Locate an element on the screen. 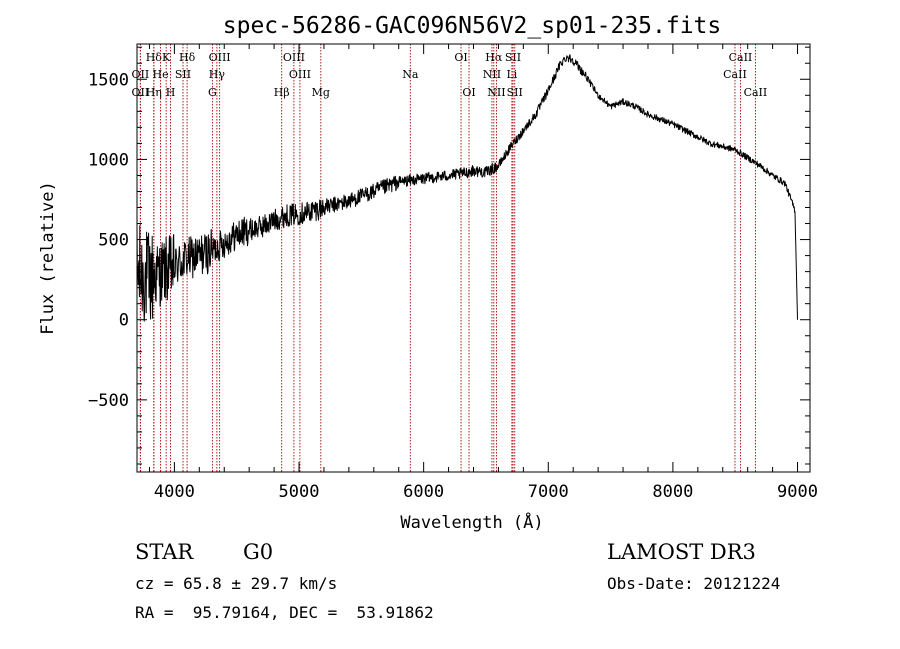  subclass-label: G0 is located at coordinates (258, 552).